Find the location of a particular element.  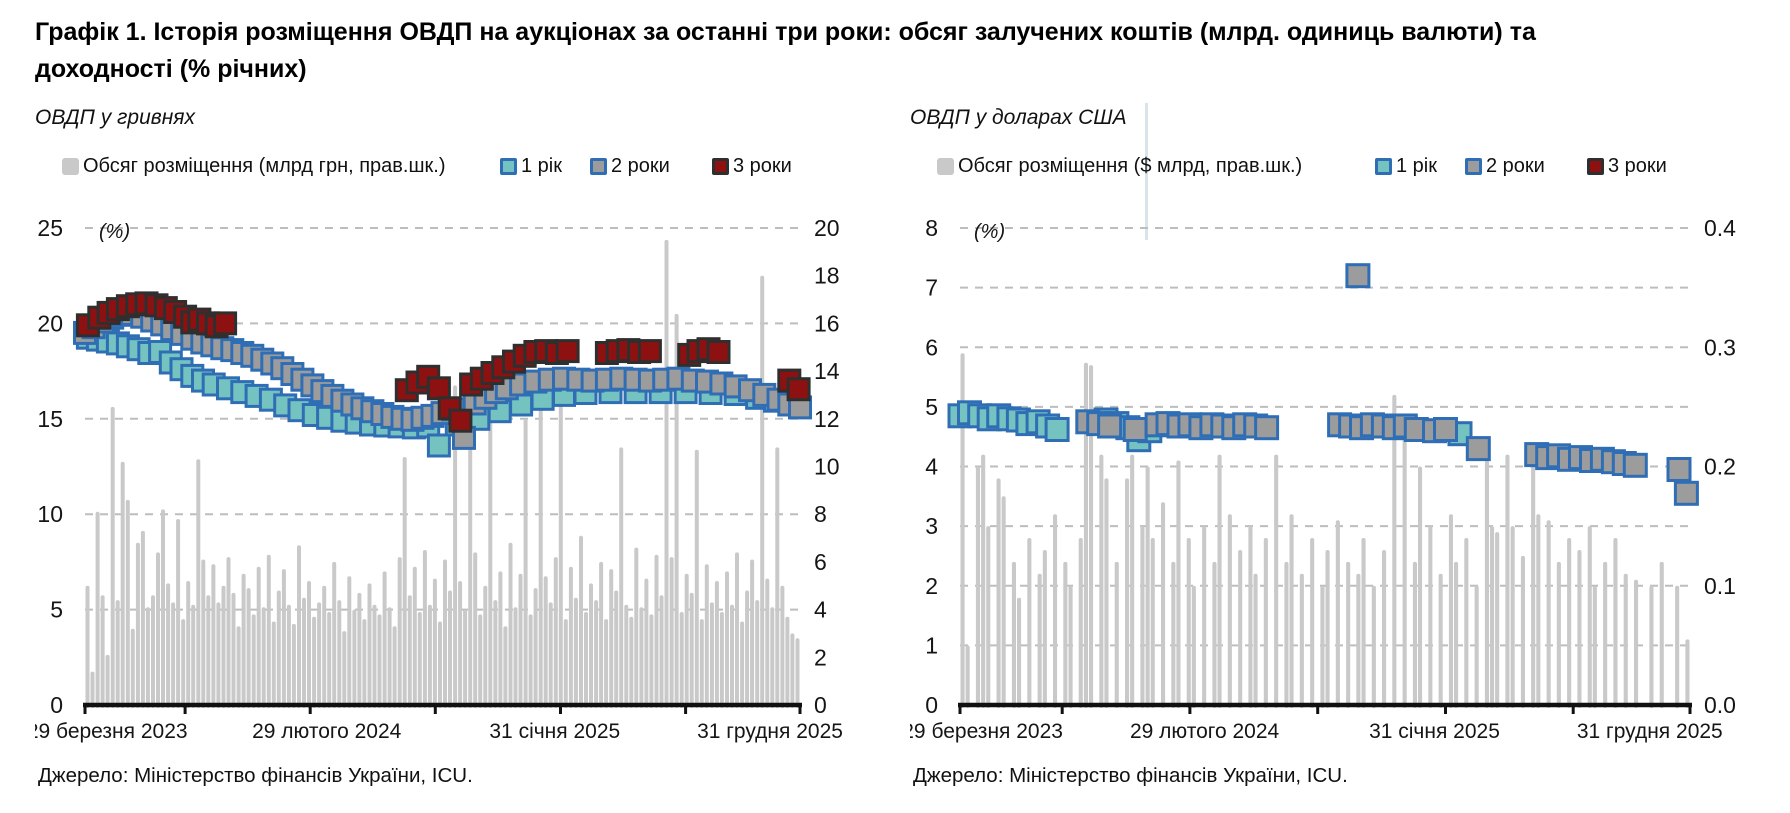

svg-text: 0.0 is located at coordinates (1720, 705).